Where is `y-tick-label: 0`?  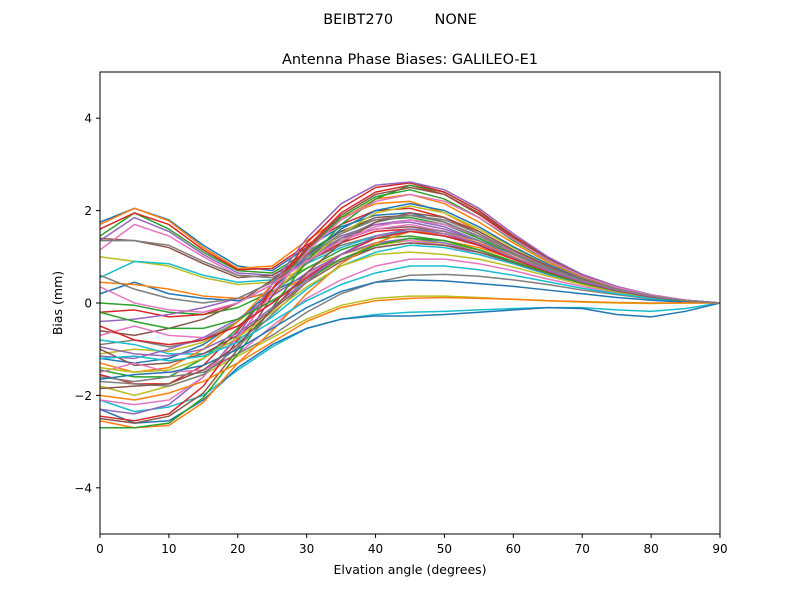 y-tick-label: 0 is located at coordinates (88, 304).